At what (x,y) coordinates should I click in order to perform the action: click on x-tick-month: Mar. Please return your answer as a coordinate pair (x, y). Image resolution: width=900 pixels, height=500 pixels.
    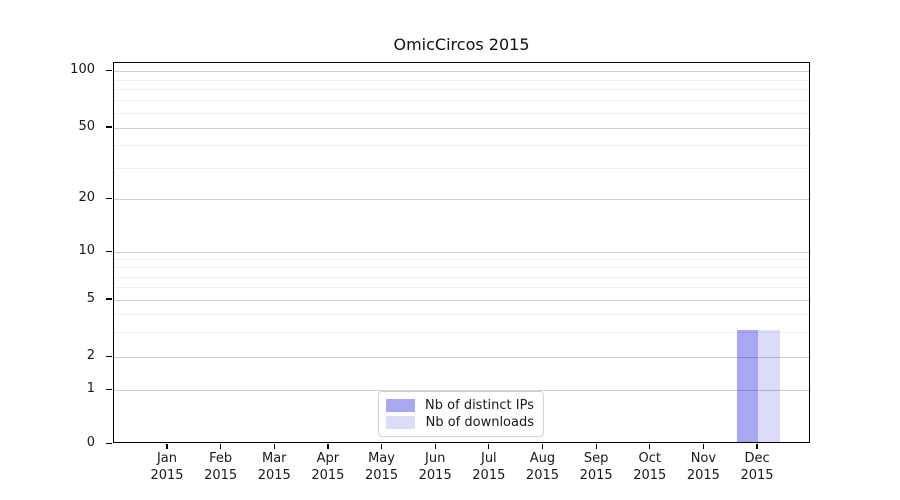
    Looking at the image, I should click on (274, 458).